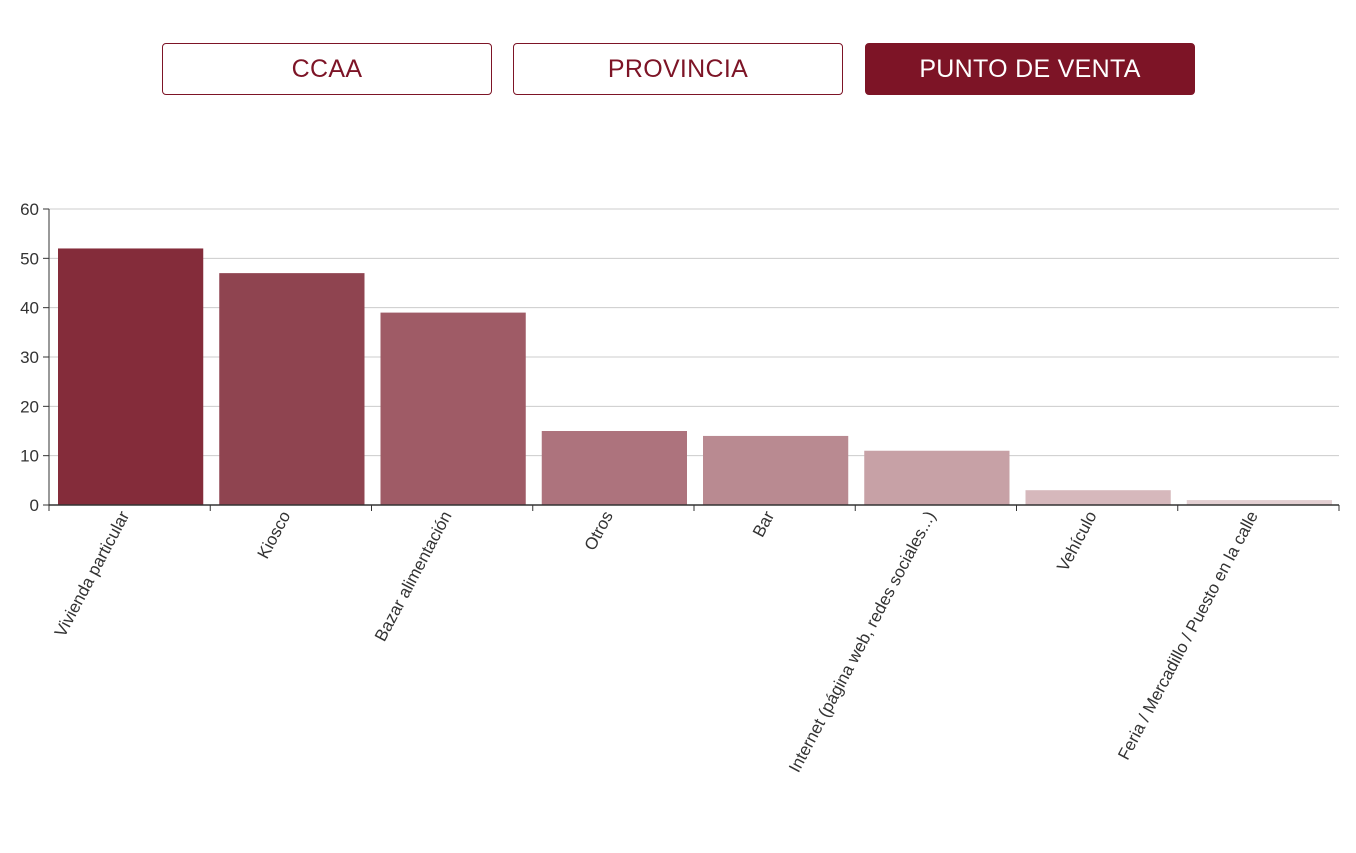 This screenshot has width=1356, height=853. Describe the element at coordinates (29, 456) in the screenshot. I see `y-tick-label: 10` at that location.